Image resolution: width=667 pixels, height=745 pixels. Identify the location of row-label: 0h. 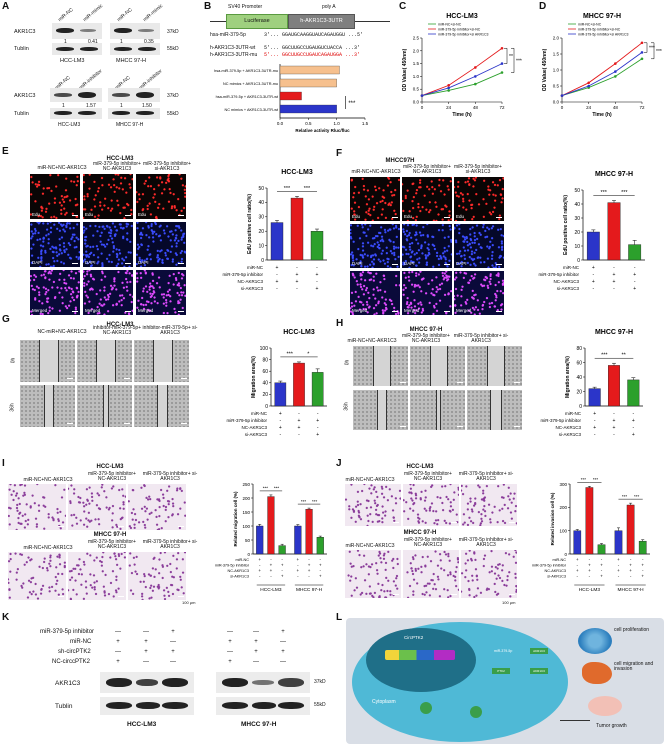
(347, 362).